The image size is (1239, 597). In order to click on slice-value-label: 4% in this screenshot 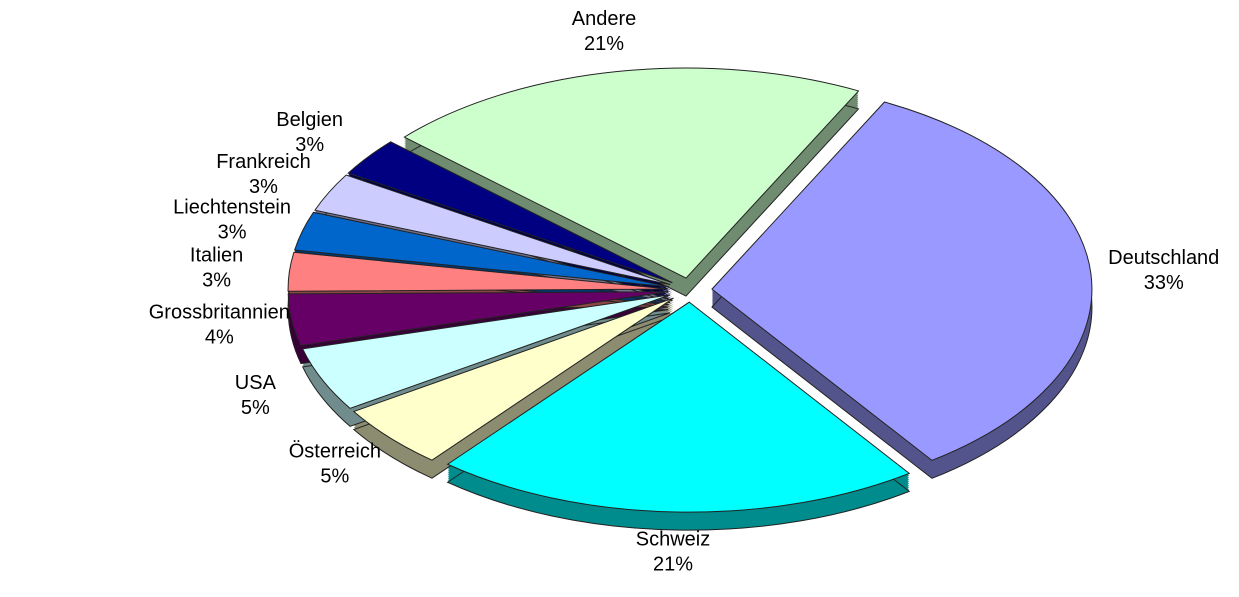, I will do `click(219, 338)`.